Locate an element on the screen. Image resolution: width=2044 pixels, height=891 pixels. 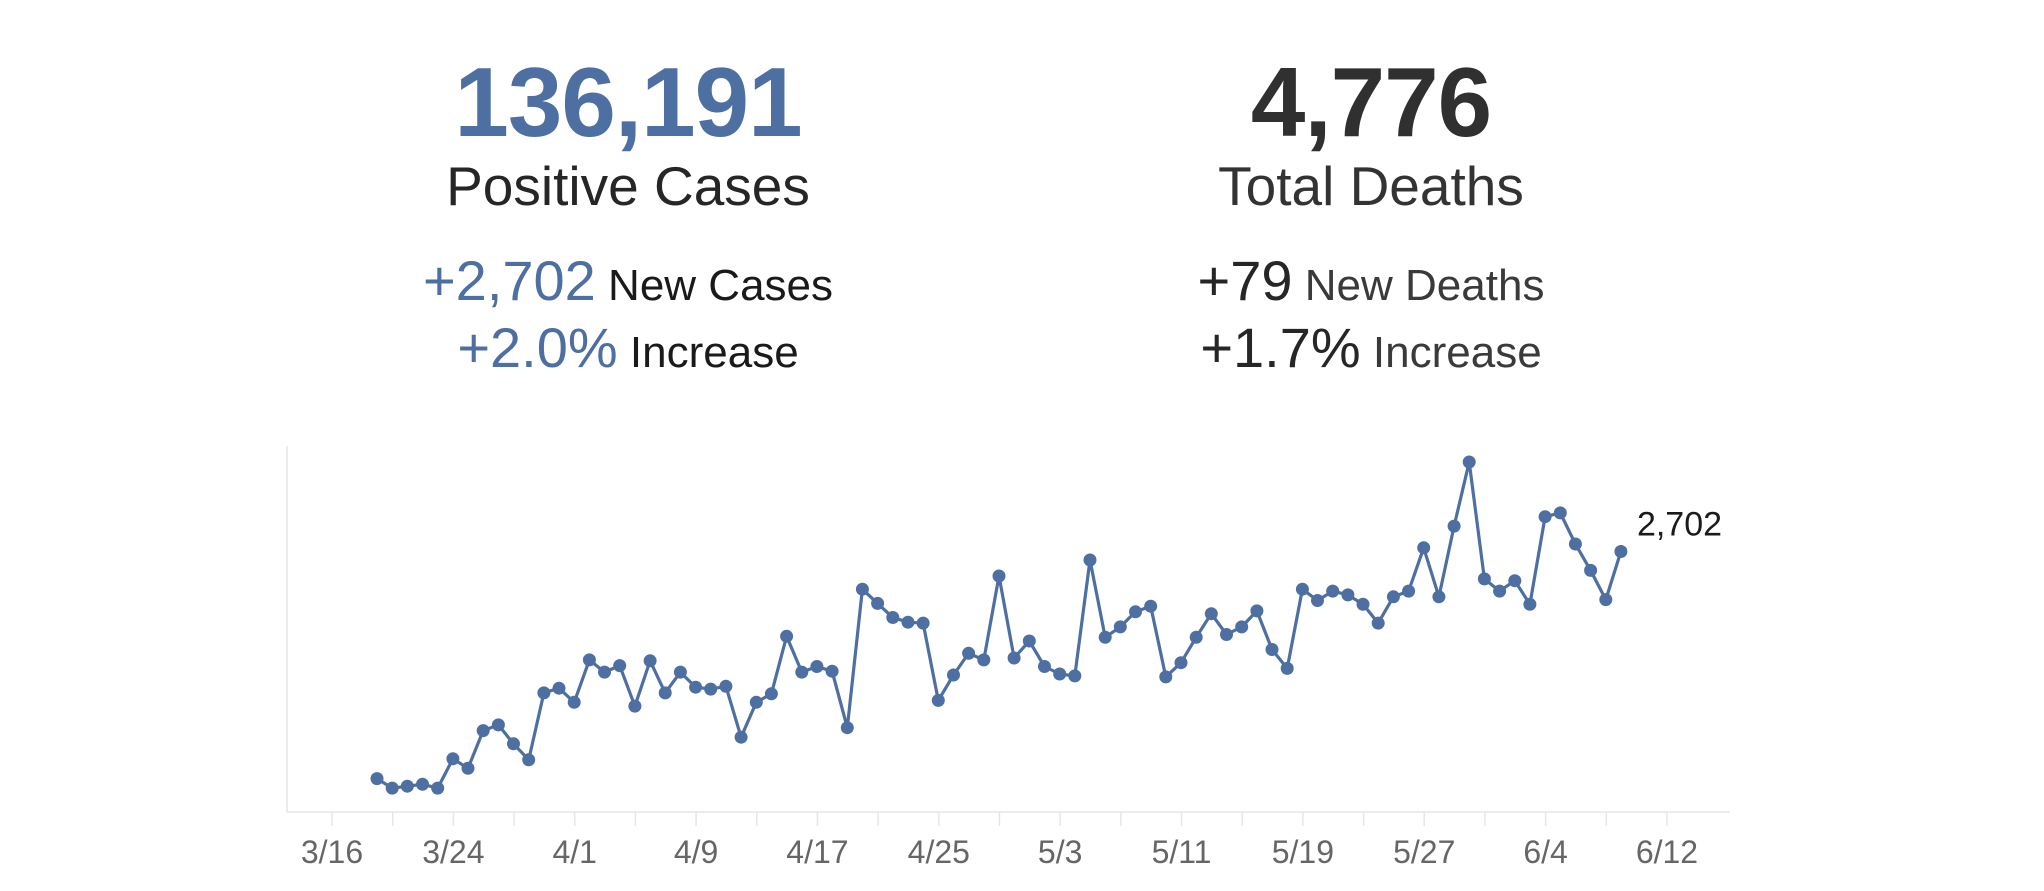
new-deaths-value: +79 is located at coordinates (1245, 280).